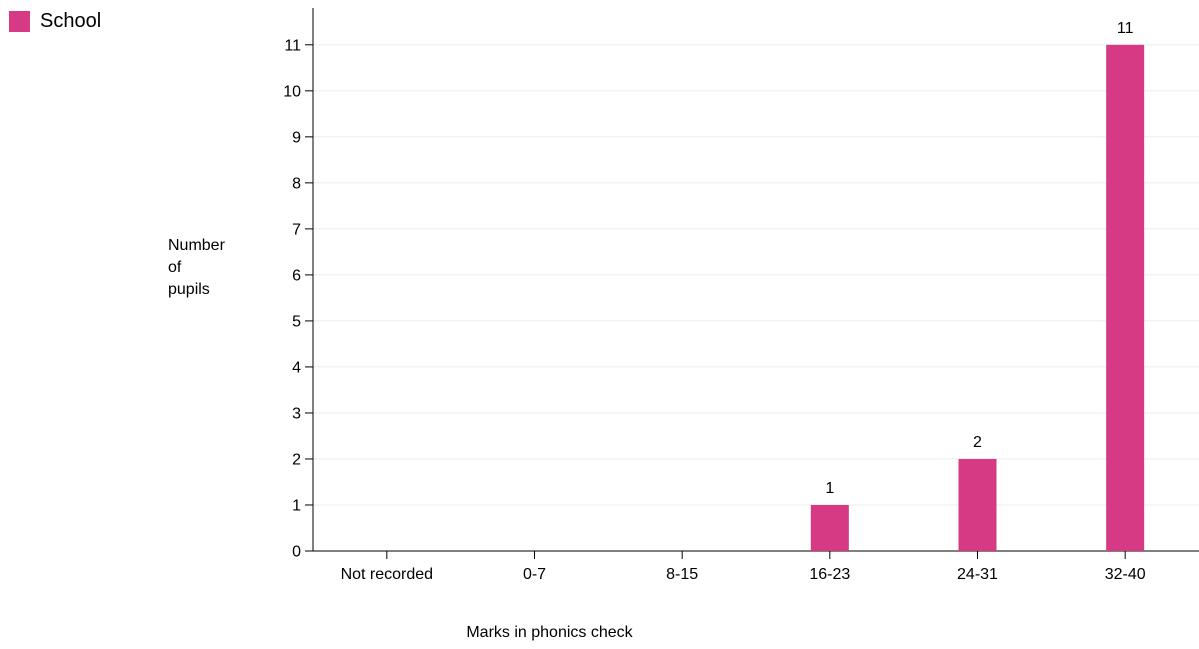 The height and width of the screenshot is (649, 1199). Describe the element at coordinates (1125, 28) in the screenshot. I see `data-label-5: 11` at that location.